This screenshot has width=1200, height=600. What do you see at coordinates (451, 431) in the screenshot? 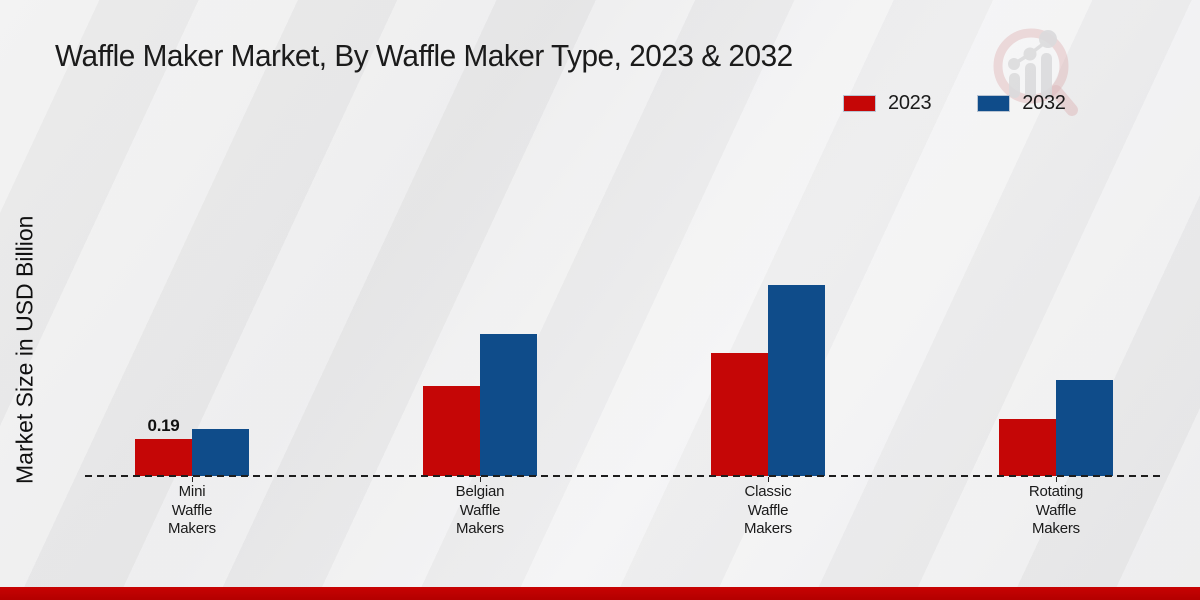
I see `bar-2023-belgian-waffle-makers` at bounding box center [451, 431].